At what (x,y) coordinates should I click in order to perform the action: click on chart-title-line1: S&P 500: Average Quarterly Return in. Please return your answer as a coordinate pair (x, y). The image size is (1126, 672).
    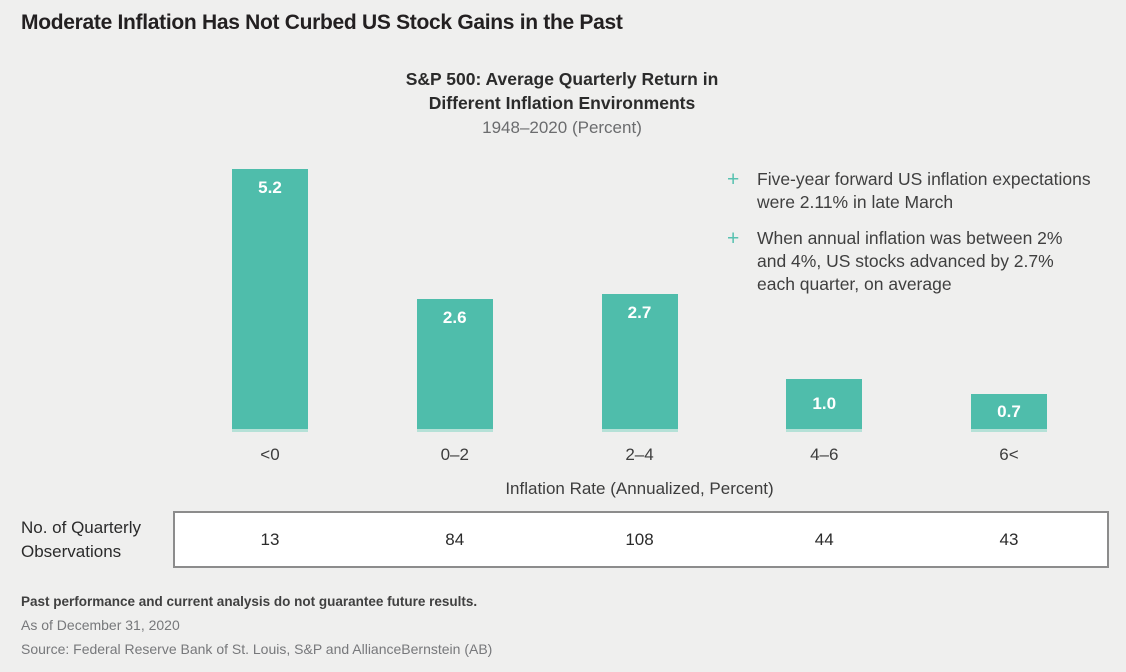
    Looking at the image, I should click on (562, 79).